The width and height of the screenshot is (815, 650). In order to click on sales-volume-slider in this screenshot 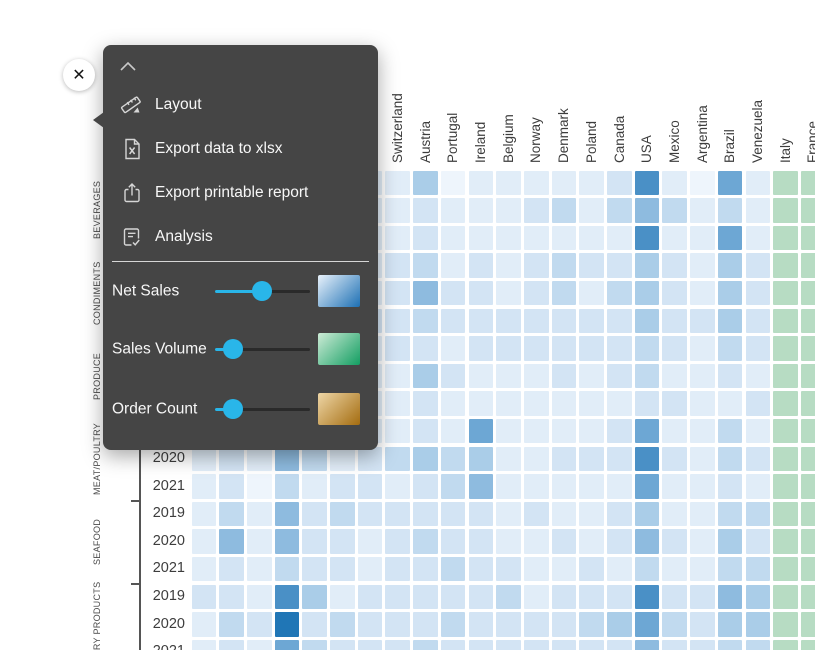, I will do `click(262, 349)`.